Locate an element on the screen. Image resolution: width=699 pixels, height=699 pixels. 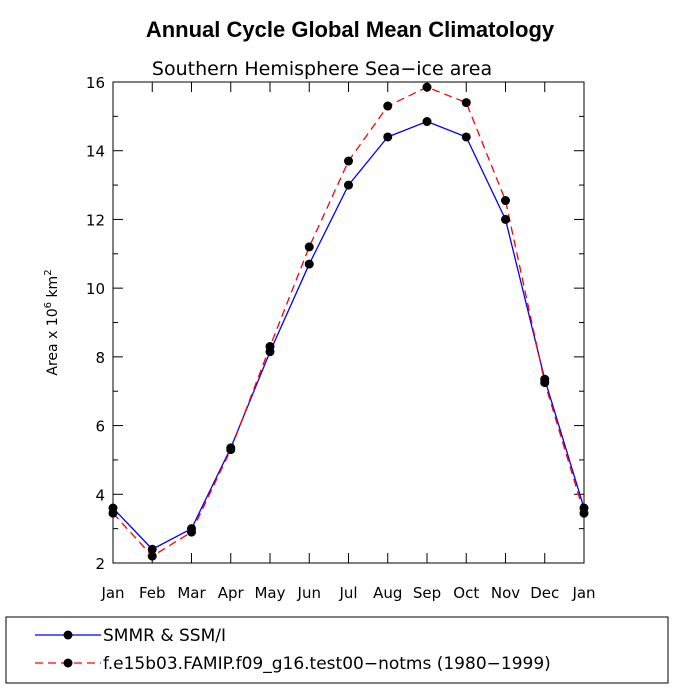
y-tick-label: 12 is located at coordinates (95, 220).